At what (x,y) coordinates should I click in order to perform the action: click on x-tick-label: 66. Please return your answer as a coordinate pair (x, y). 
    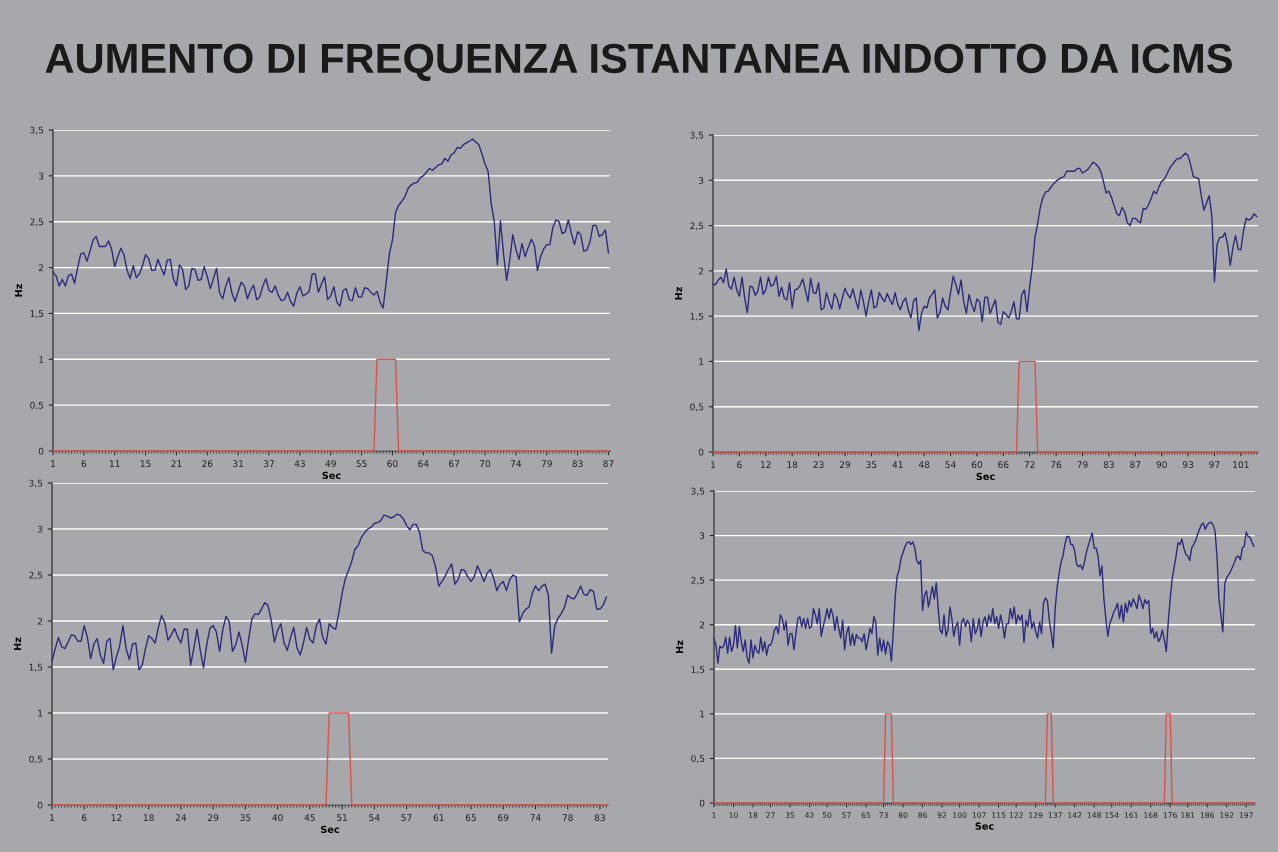
    Looking at the image, I should click on (1003, 465).